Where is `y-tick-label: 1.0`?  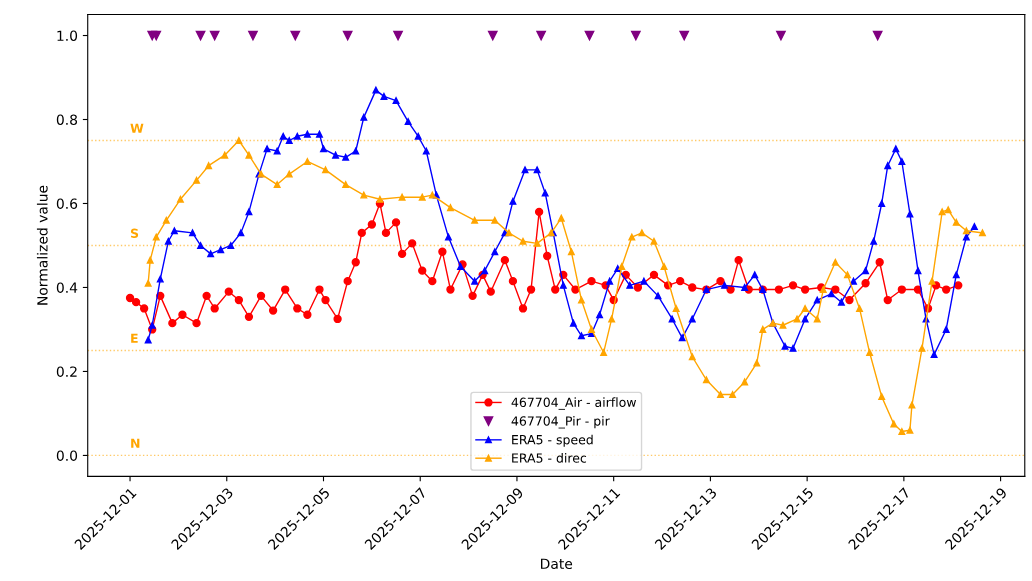
y-tick-label: 1.0 is located at coordinates (67, 35).